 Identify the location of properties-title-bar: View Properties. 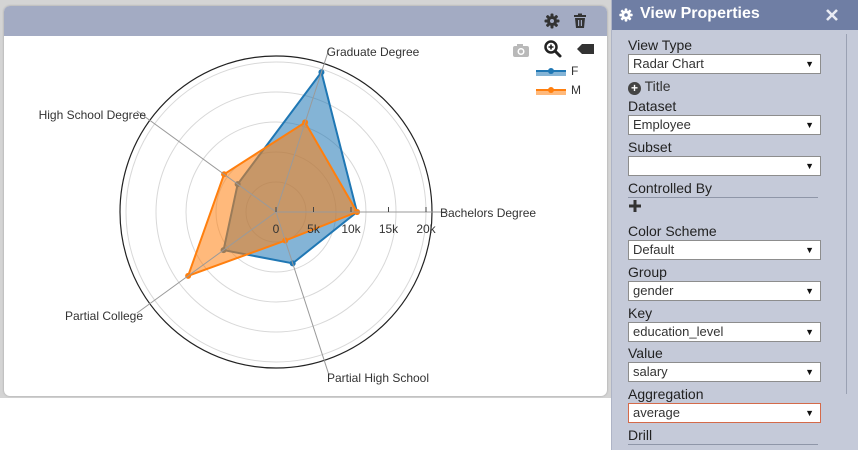
(735, 15).